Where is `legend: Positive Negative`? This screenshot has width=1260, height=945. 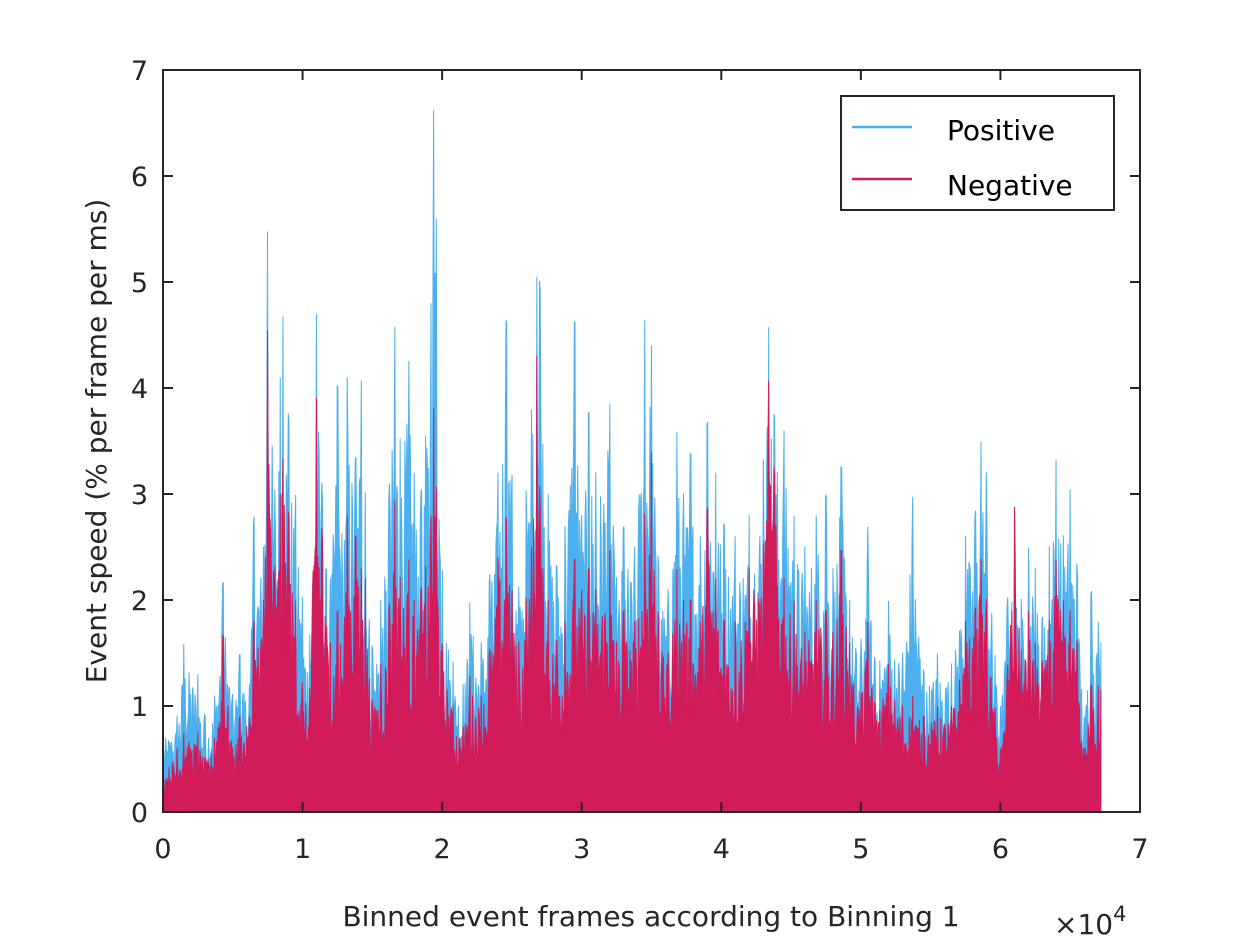
legend: Positive Negative is located at coordinates (977, 153).